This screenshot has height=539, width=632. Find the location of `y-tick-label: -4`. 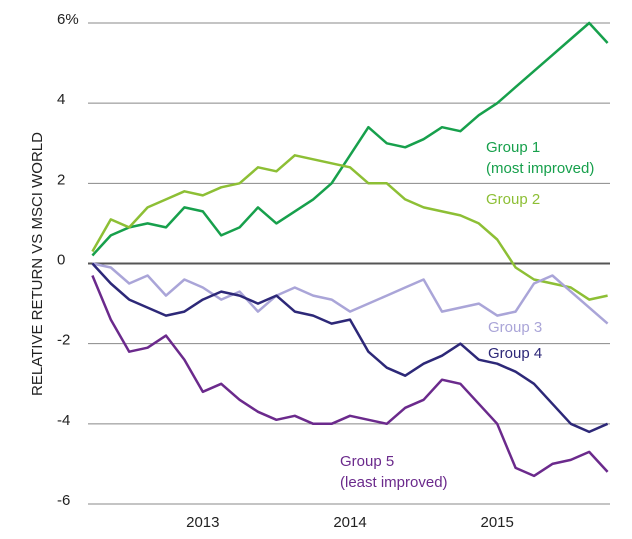

y-tick-label: -4 is located at coordinates (63, 420).